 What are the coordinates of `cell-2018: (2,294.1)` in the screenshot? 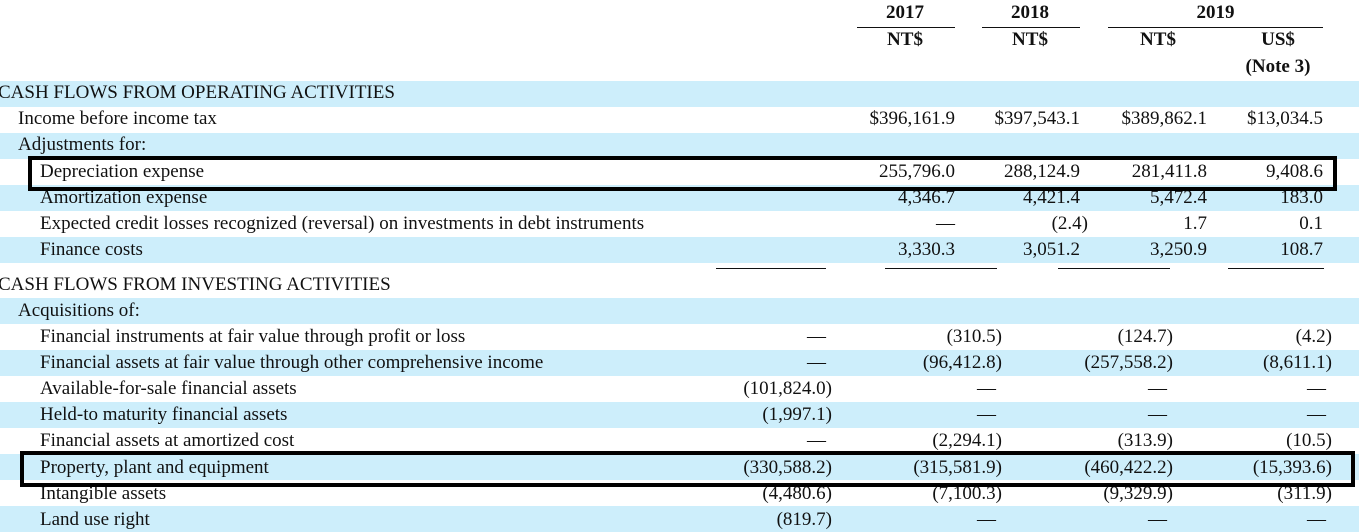 It's located at (967, 440).